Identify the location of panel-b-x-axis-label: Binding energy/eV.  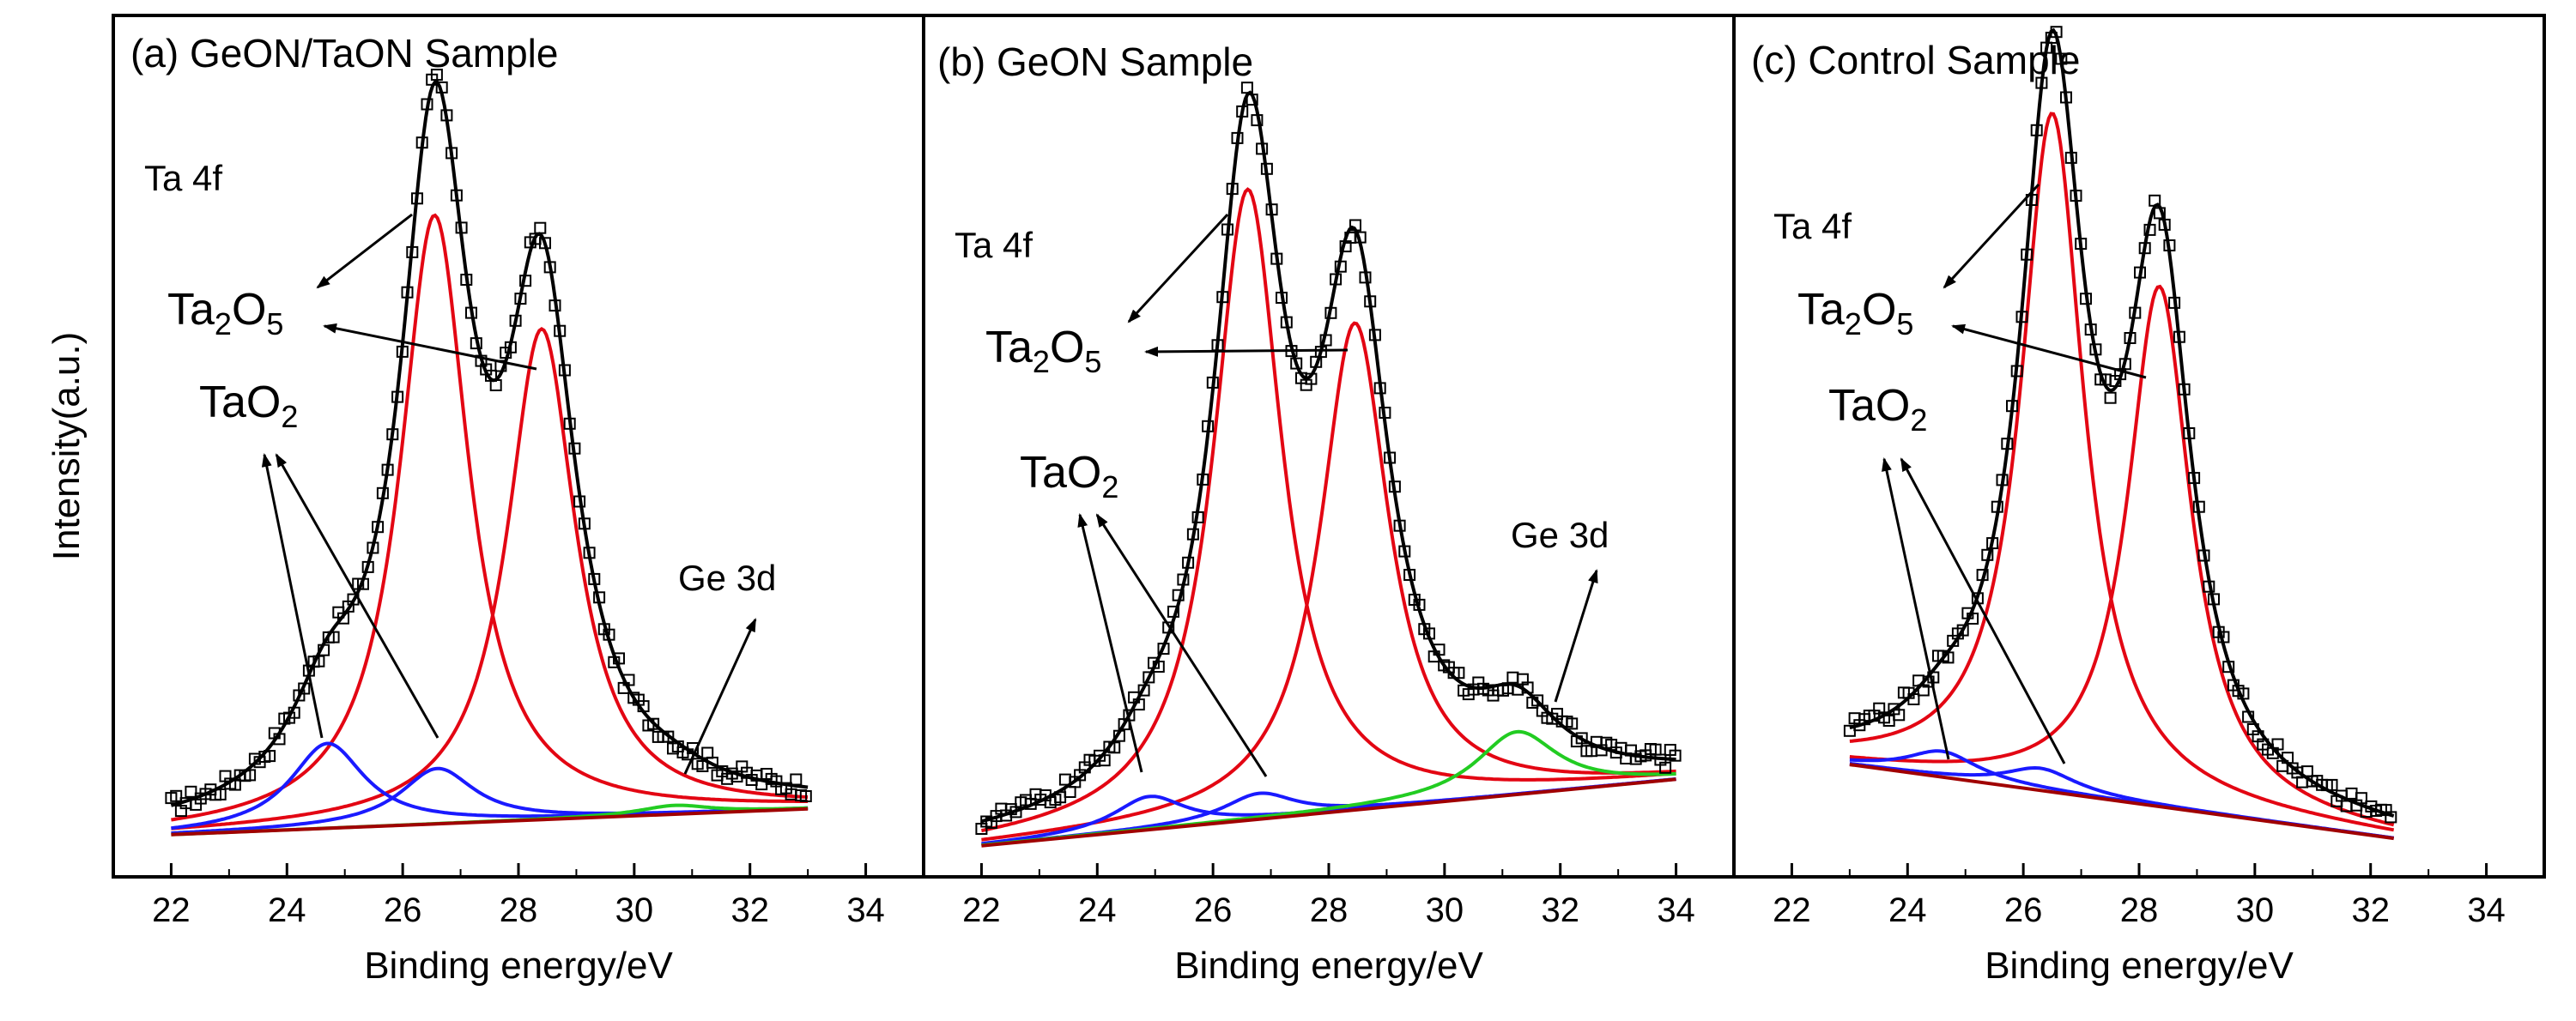
(1328, 966).